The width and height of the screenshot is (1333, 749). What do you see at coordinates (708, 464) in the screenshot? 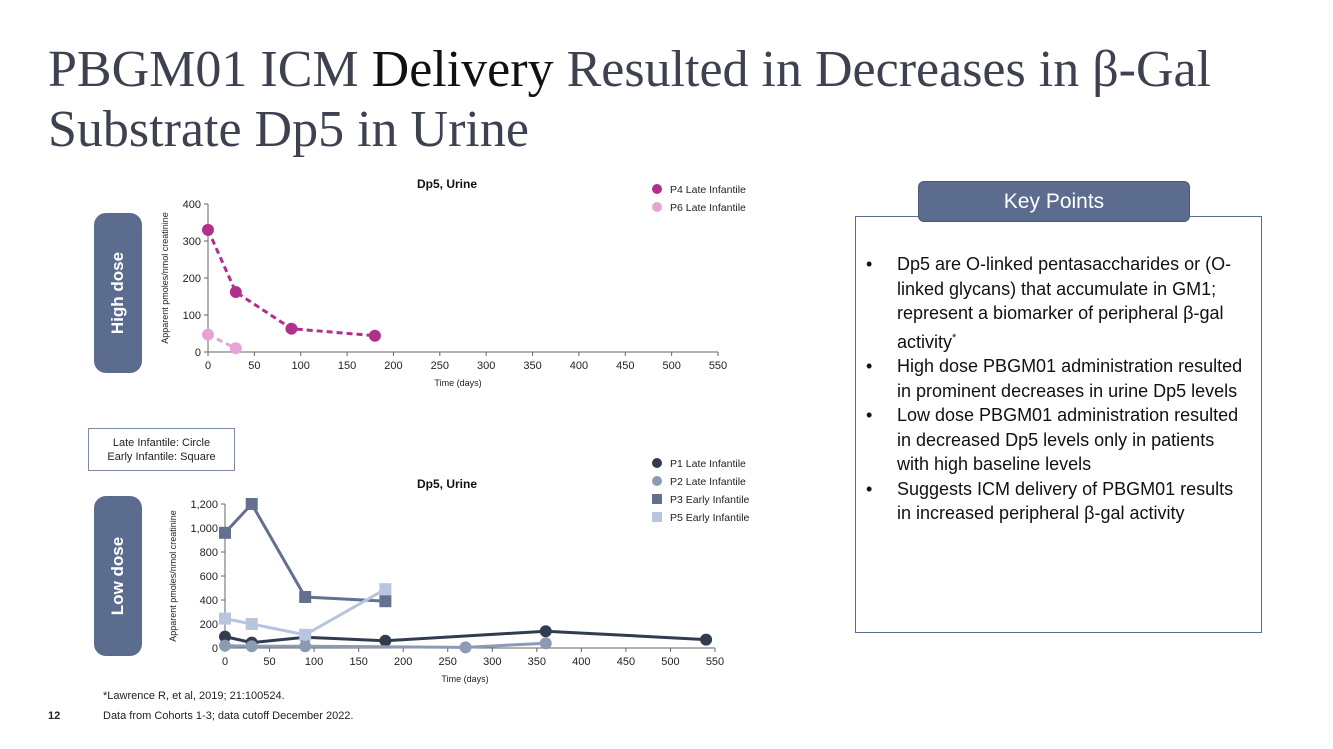
I see `legend-label: P1 Late Infantile` at bounding box center [708, 464].